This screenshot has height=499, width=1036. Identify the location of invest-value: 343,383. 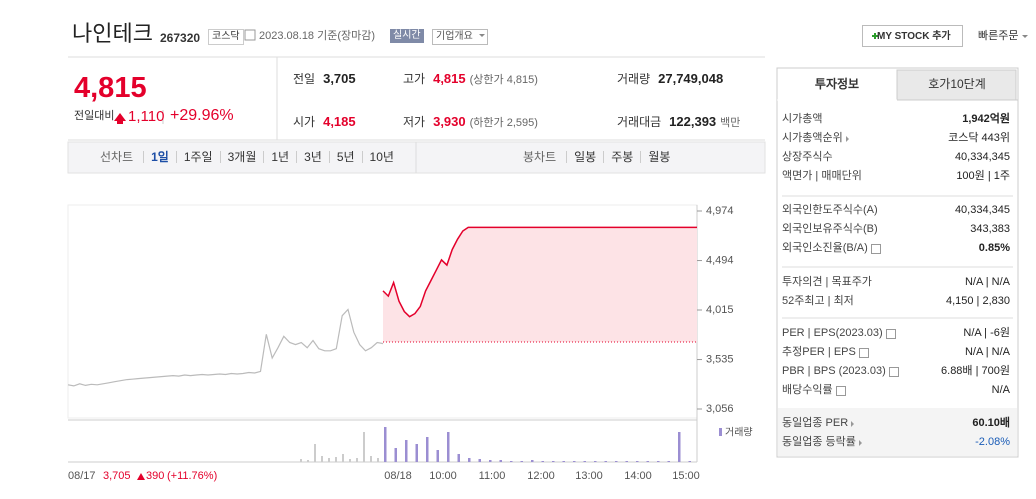
(990, 229).